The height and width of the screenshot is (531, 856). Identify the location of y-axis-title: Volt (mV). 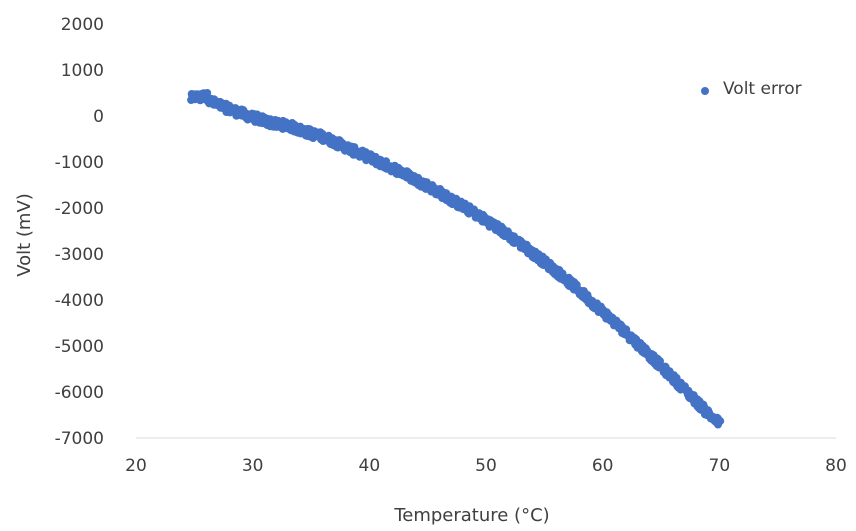
(24, 235).